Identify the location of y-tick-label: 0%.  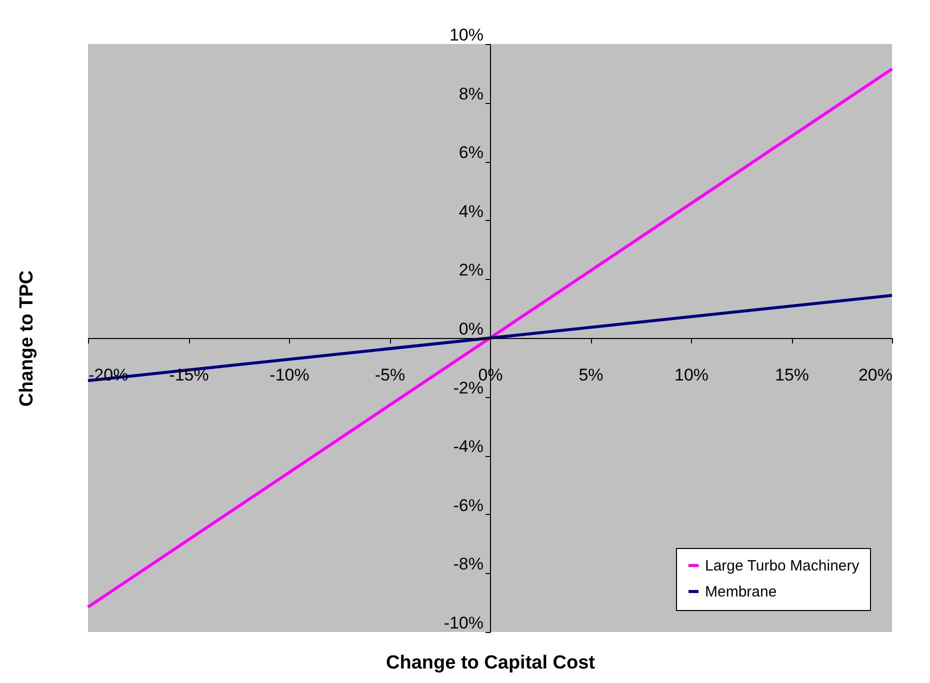
(471, 329).